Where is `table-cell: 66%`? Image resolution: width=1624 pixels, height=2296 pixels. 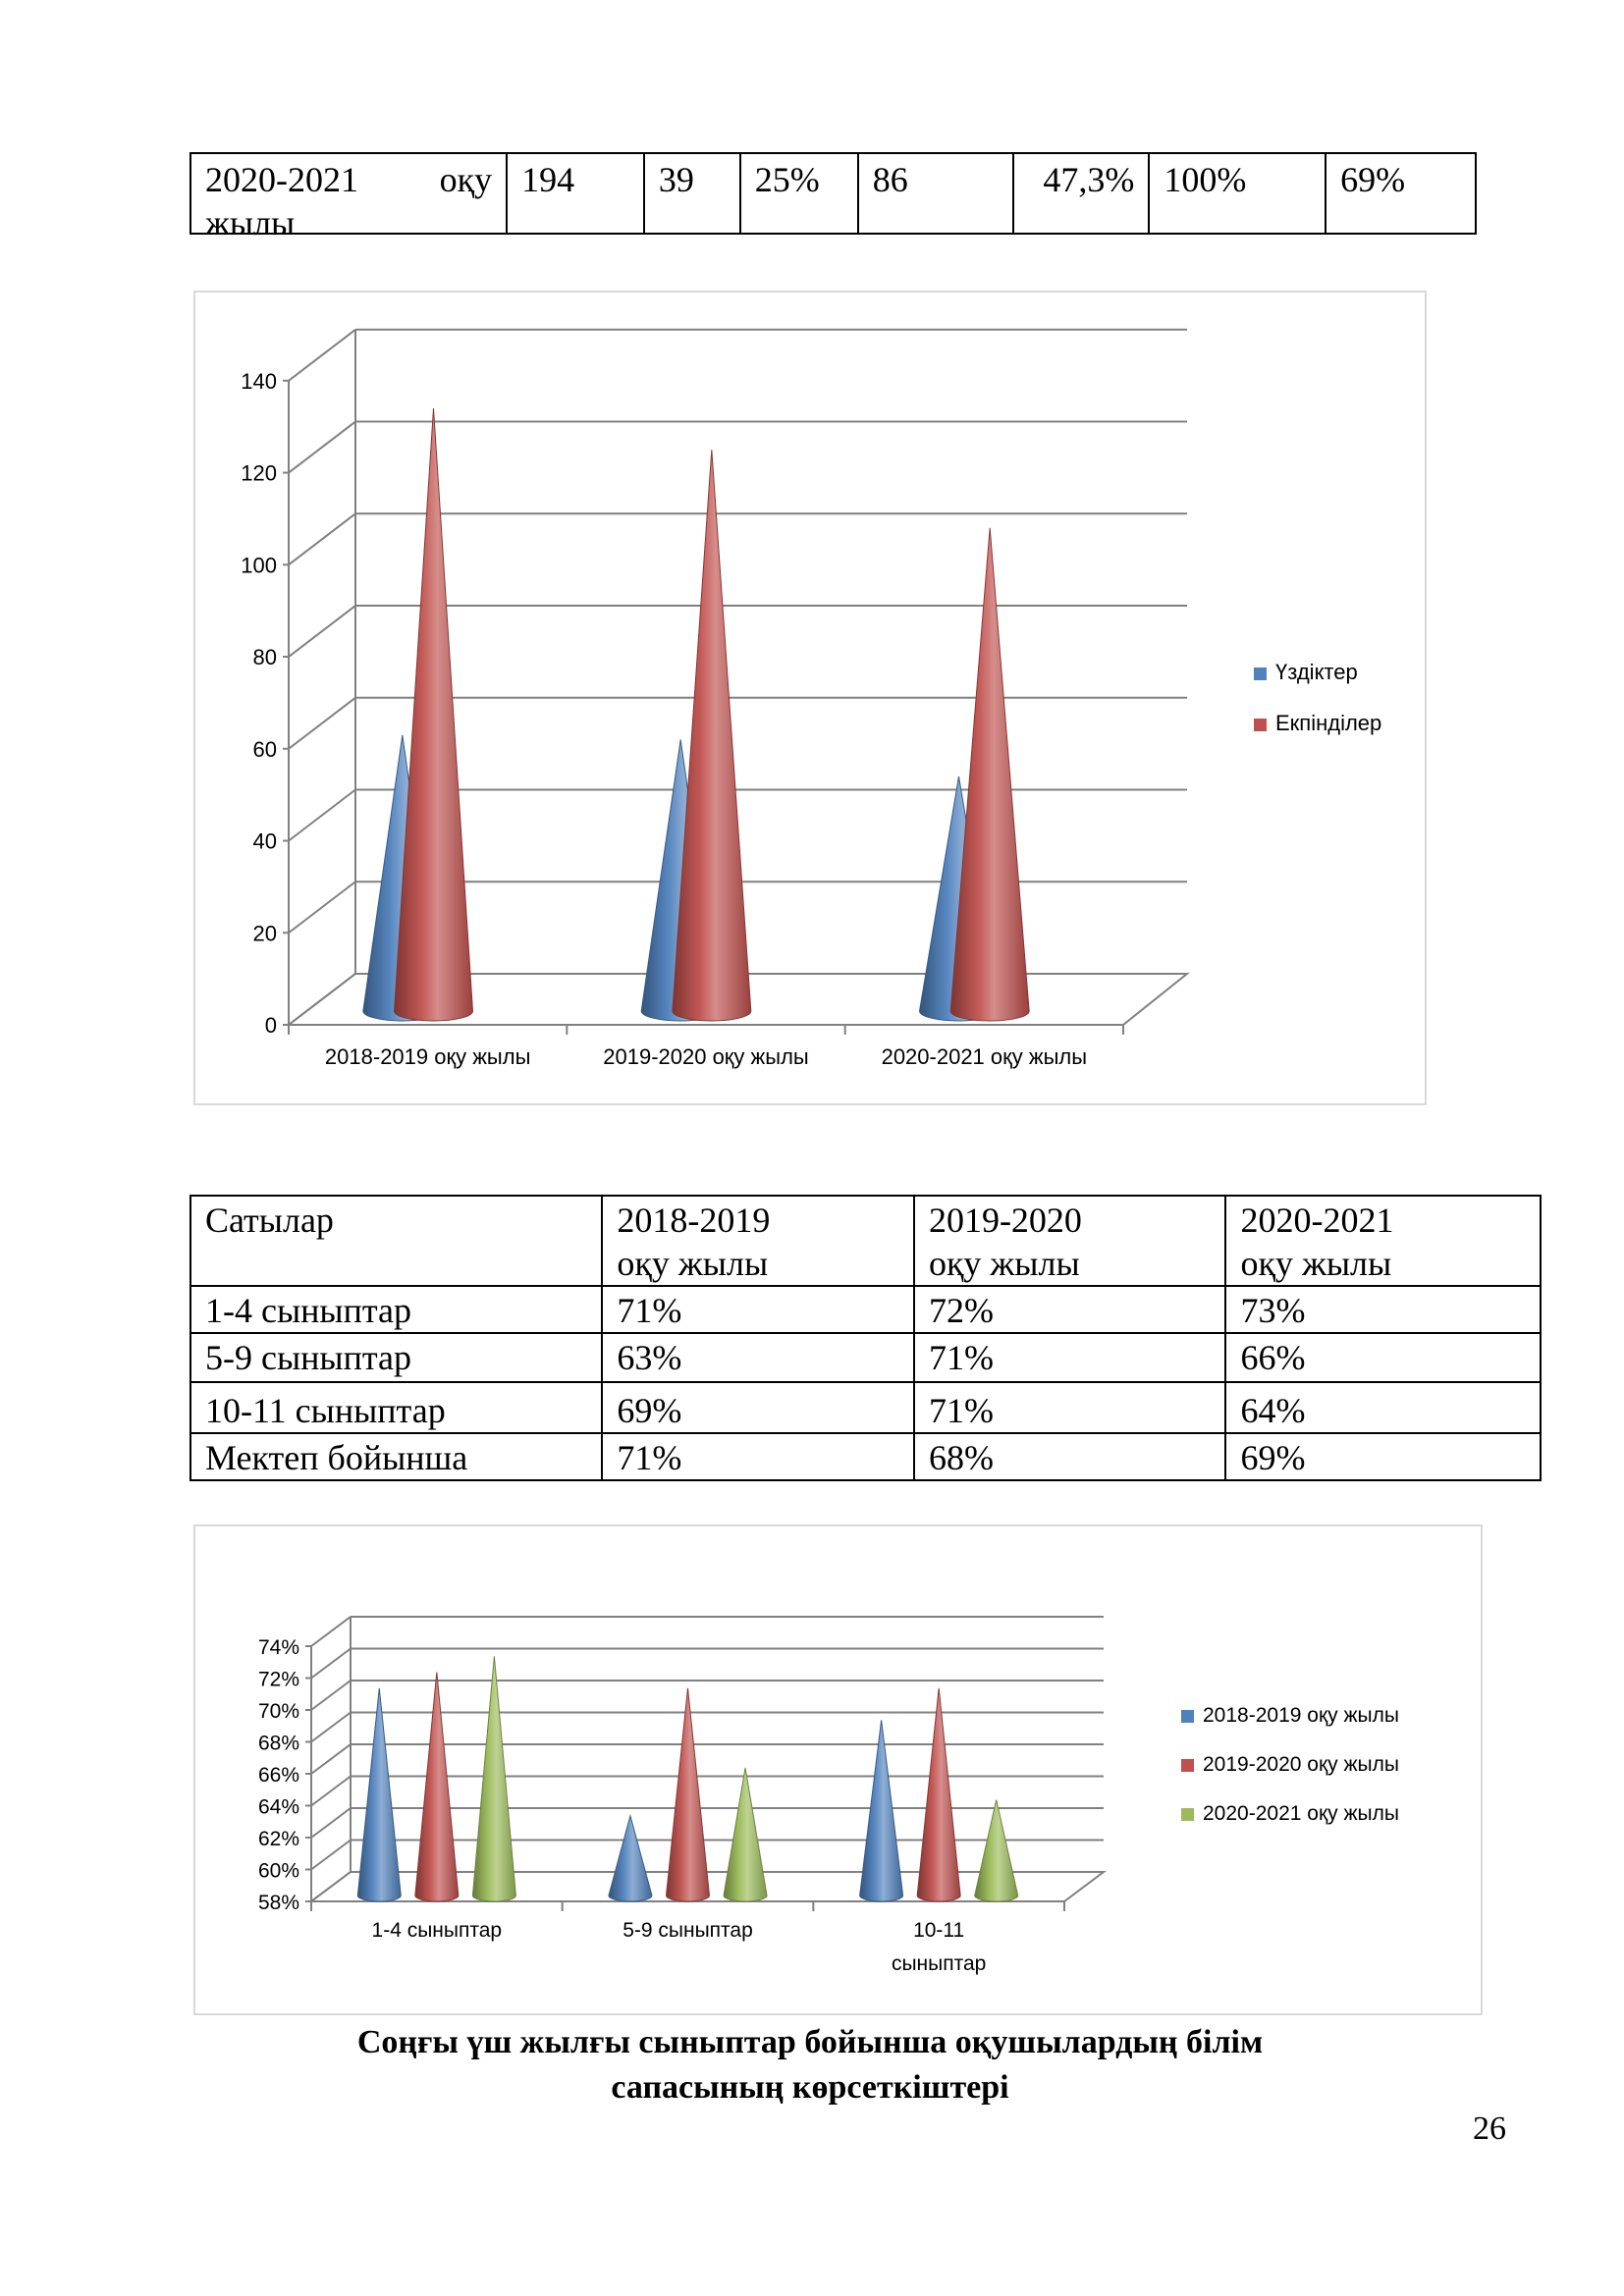
table-cell: 66% is located at coordinates (1383, 1357).